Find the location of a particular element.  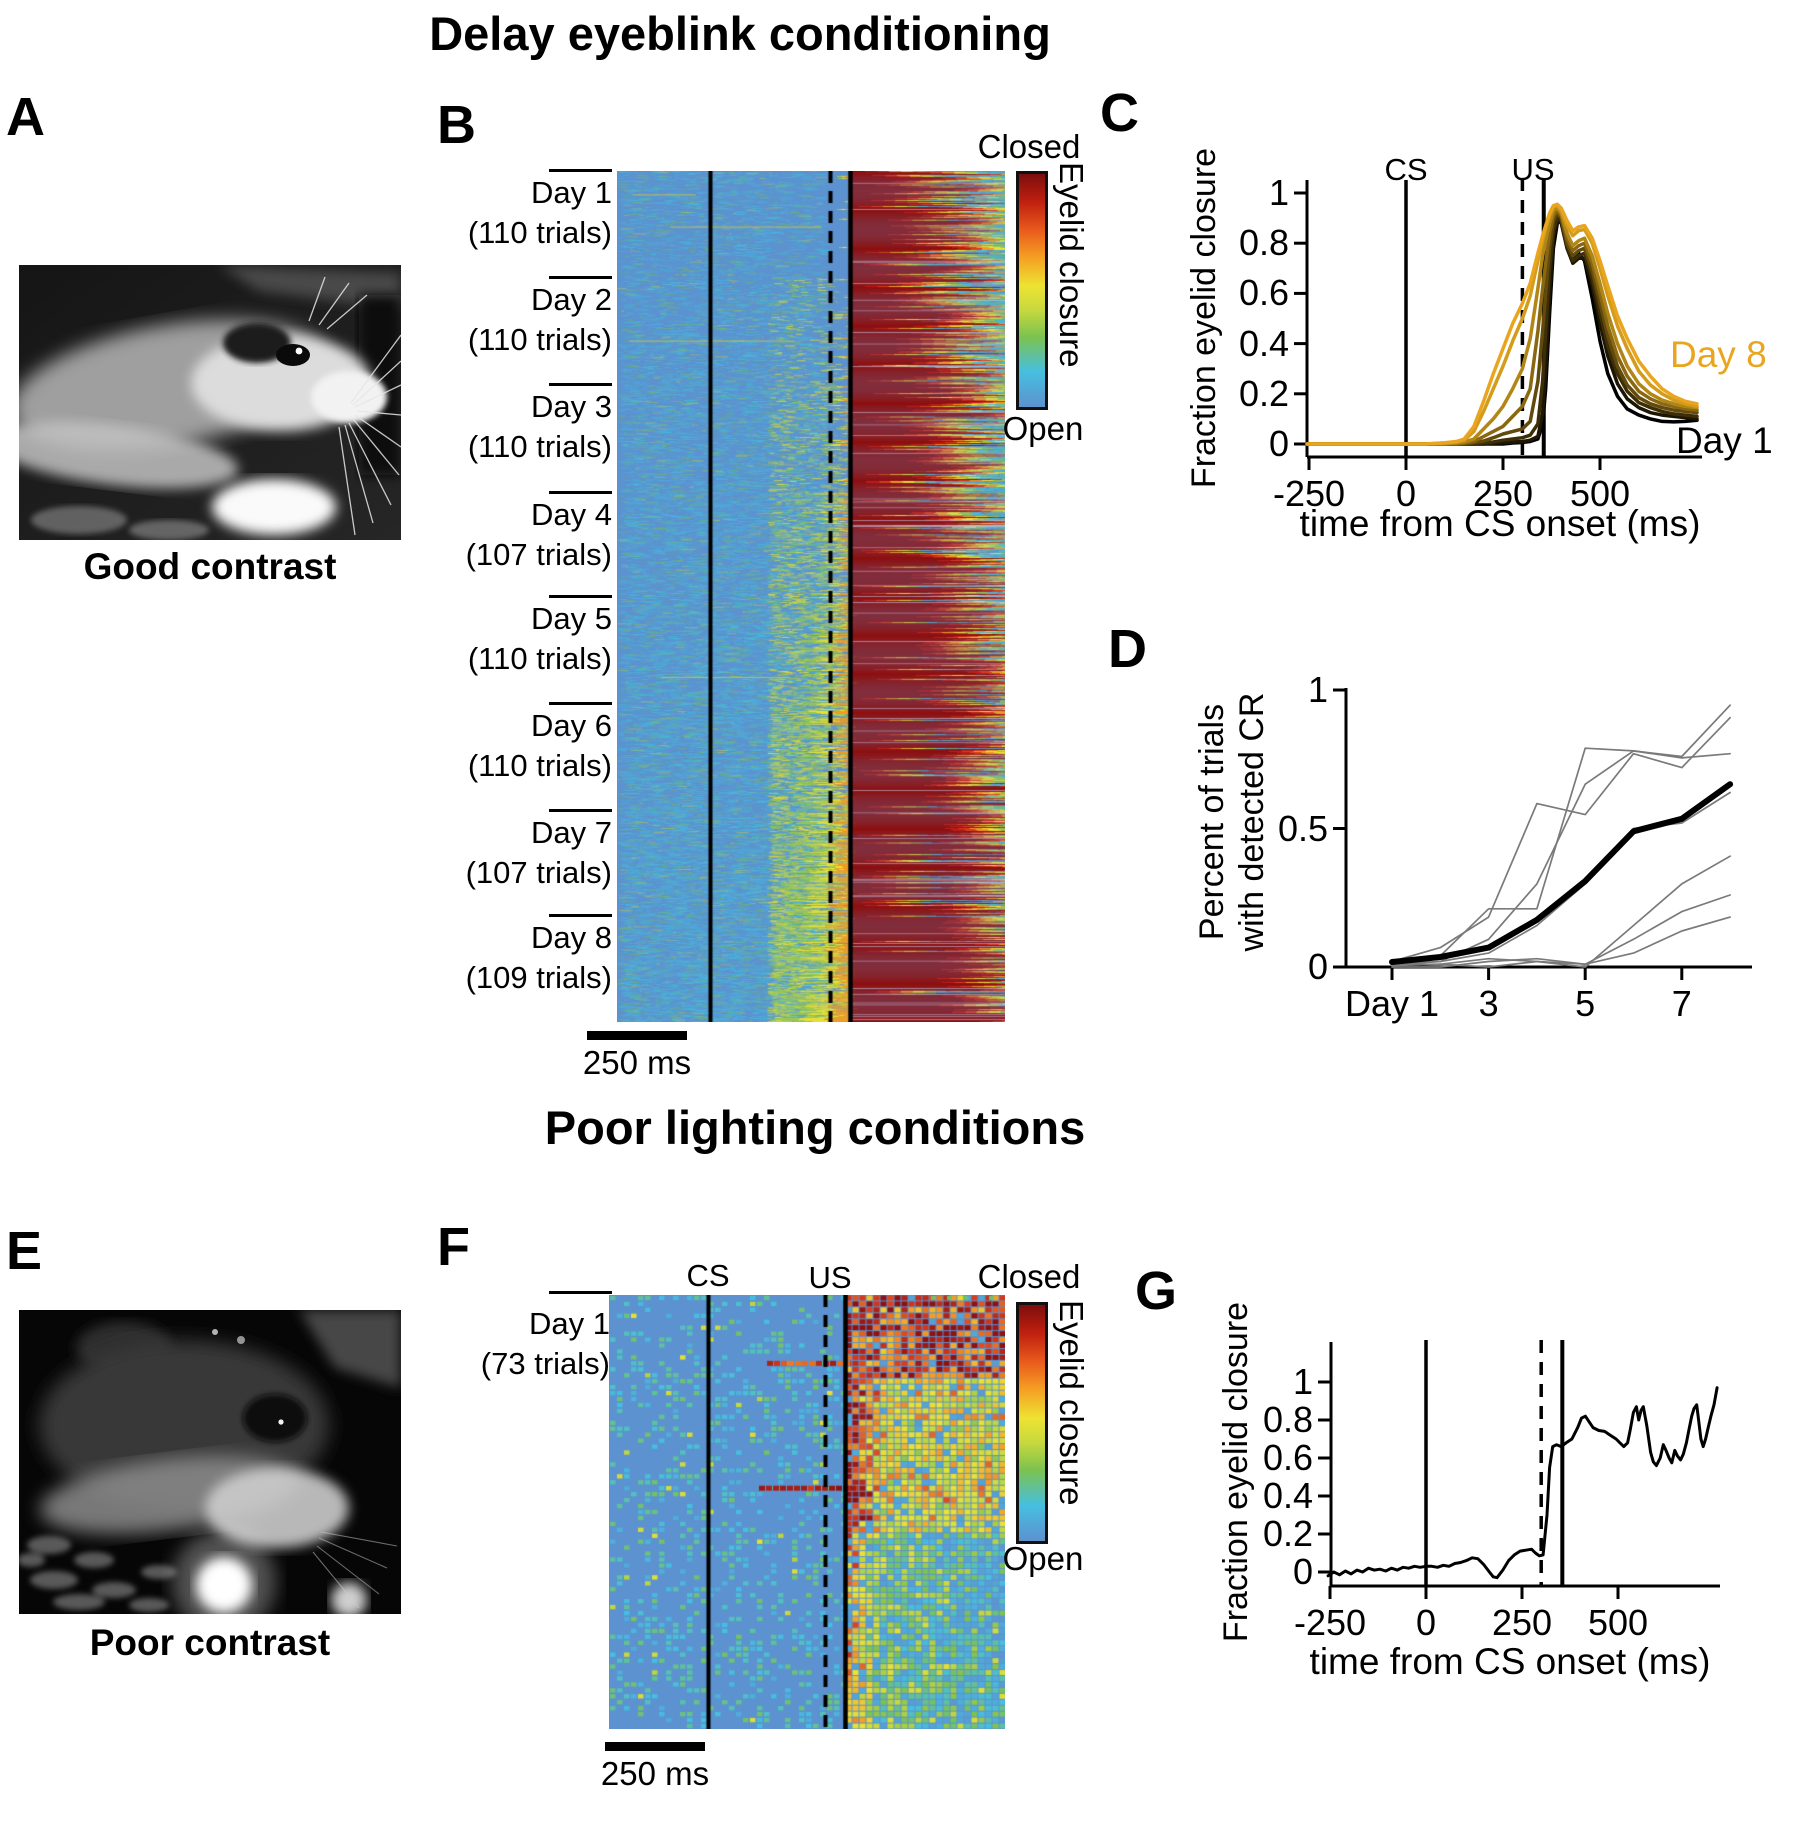

g-x-tick-label: 0 is located at coordinates (1426, 1622).